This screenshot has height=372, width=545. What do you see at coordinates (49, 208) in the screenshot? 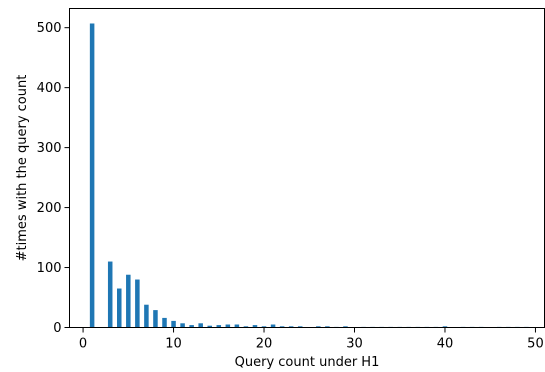
I see `y-tick-label-200: 200` at bounding box center [49, 208].